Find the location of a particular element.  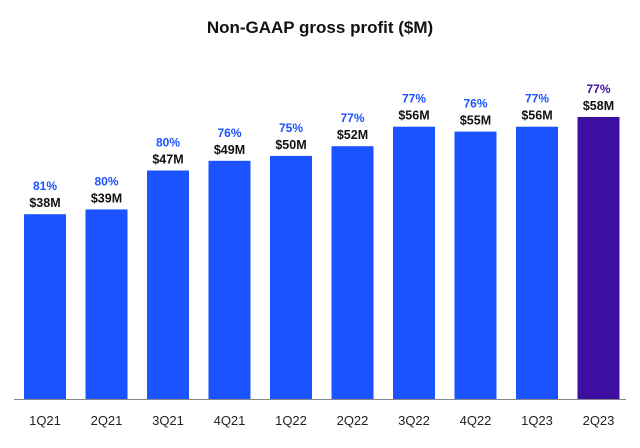

x-tick-label: 1Q21 is located at coordinates (45, 420).